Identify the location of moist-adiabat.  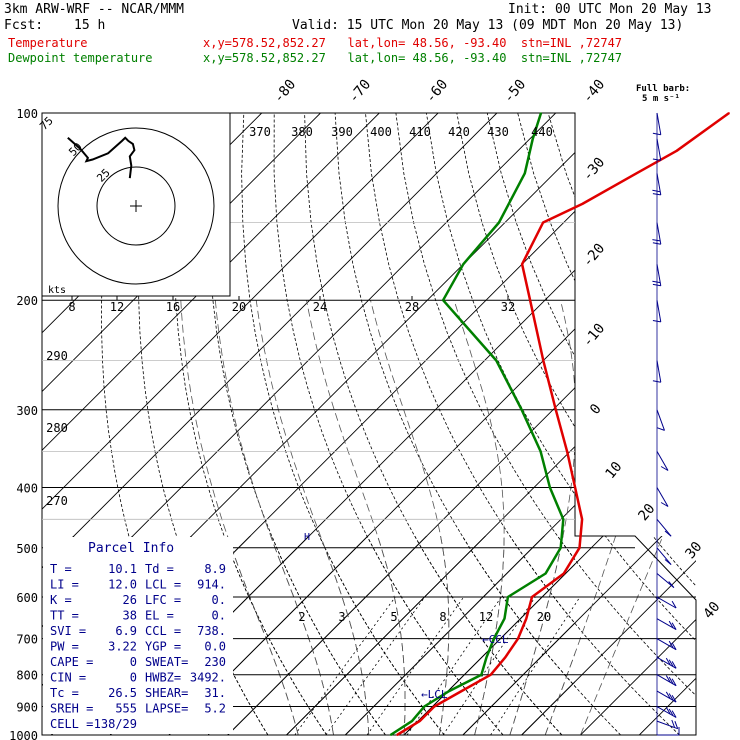
(356, 517).